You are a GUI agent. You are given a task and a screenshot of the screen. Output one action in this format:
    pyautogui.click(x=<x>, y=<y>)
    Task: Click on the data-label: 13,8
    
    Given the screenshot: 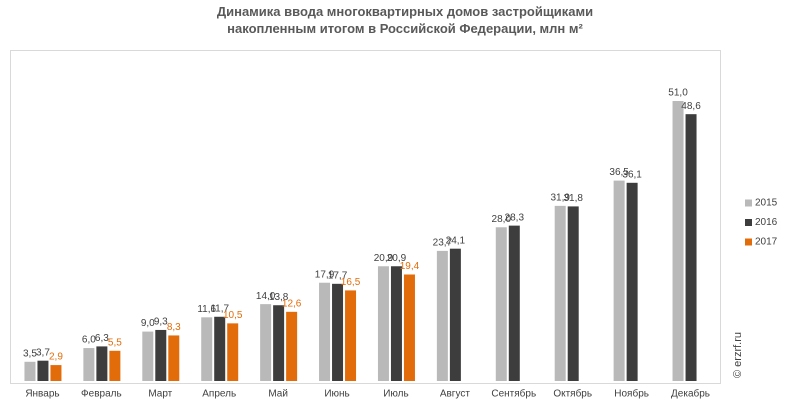 What is the action you would take?
    pyautogui.click(x=279, y=297)
    